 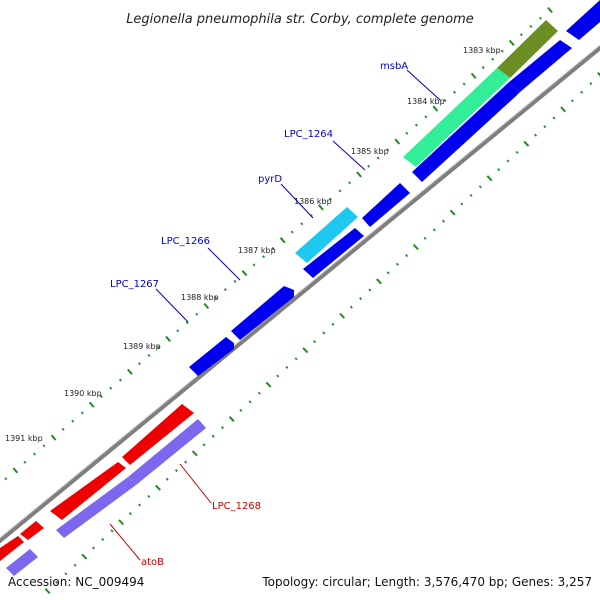 I want to click on gene-msbA, so click(x=456, y=117).